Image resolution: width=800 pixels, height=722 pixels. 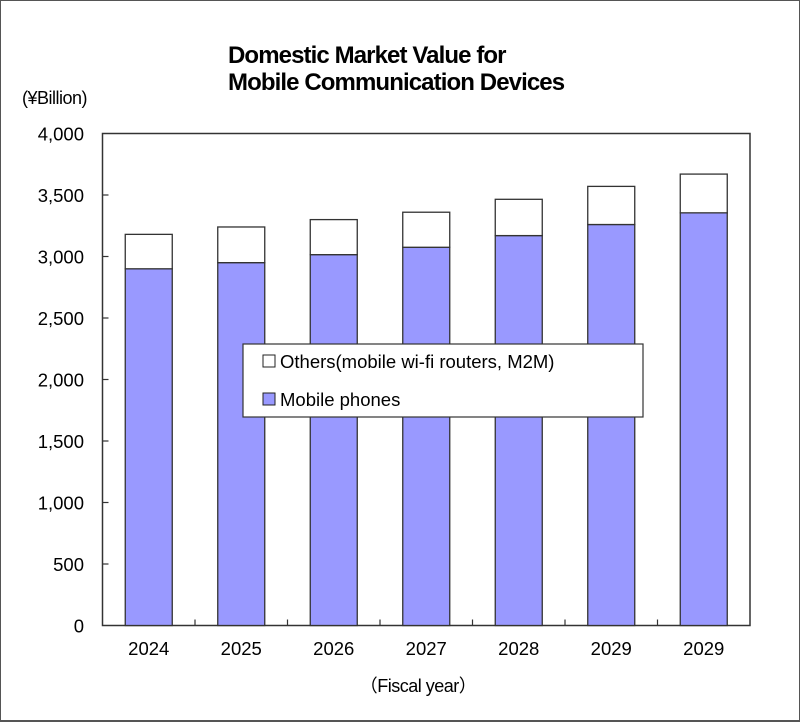 I want to click on x-axis-label: （Fiscal year）, so click(x=418, y=686).